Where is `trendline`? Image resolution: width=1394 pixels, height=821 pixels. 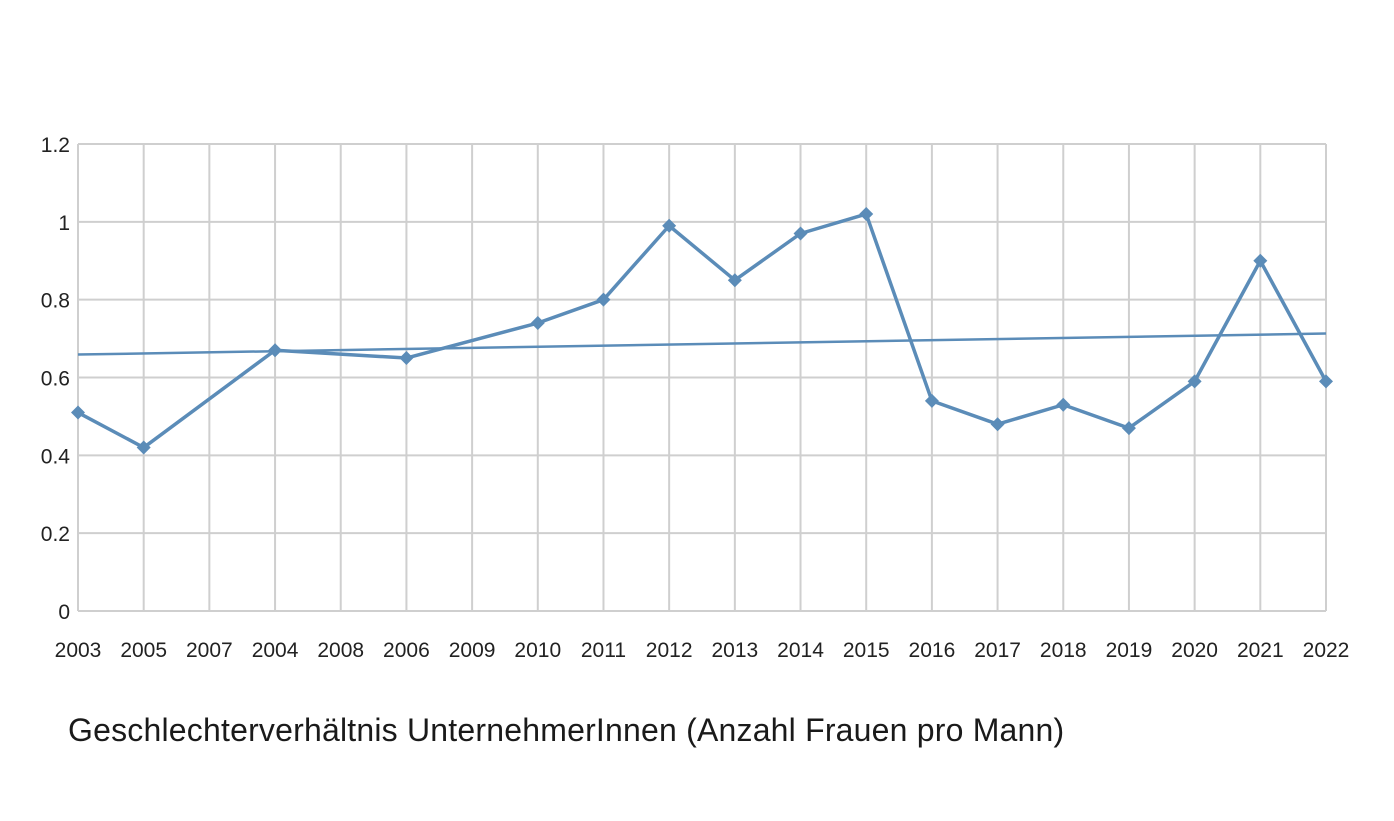
trendline is located at coordinates (702, 344).